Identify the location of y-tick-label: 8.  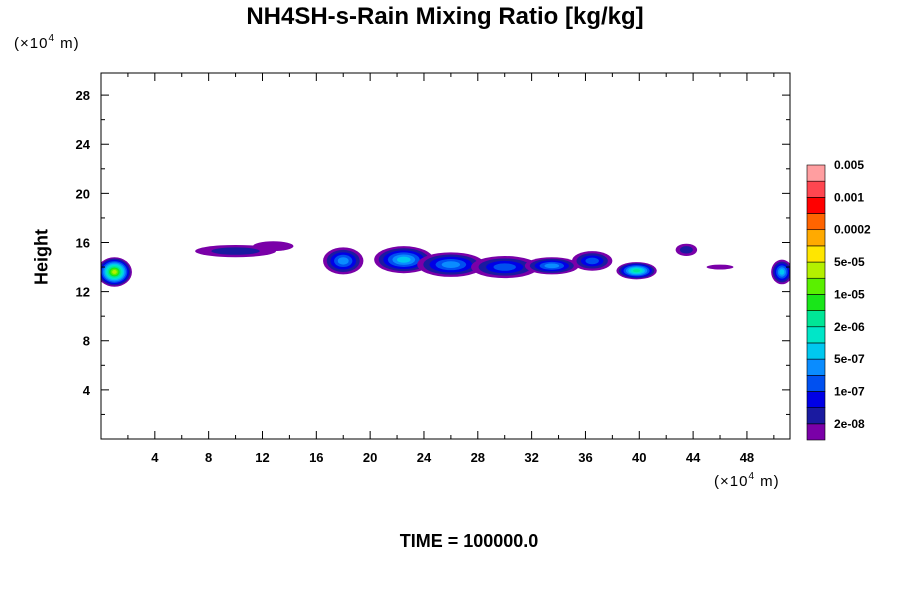
(86, 341).